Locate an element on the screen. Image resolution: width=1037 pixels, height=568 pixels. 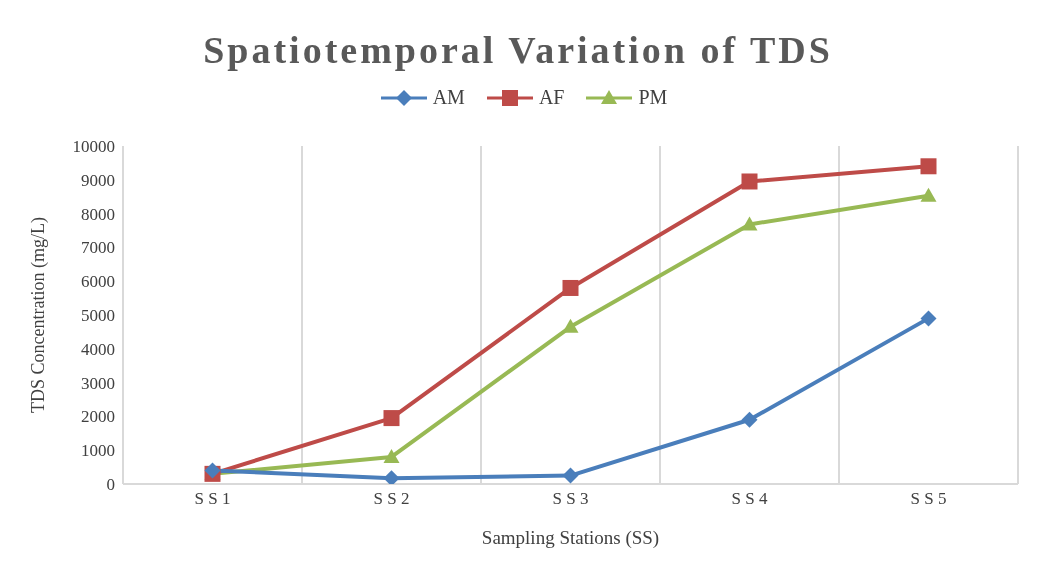
legend-label: PM is located at coordinates (653, 97).